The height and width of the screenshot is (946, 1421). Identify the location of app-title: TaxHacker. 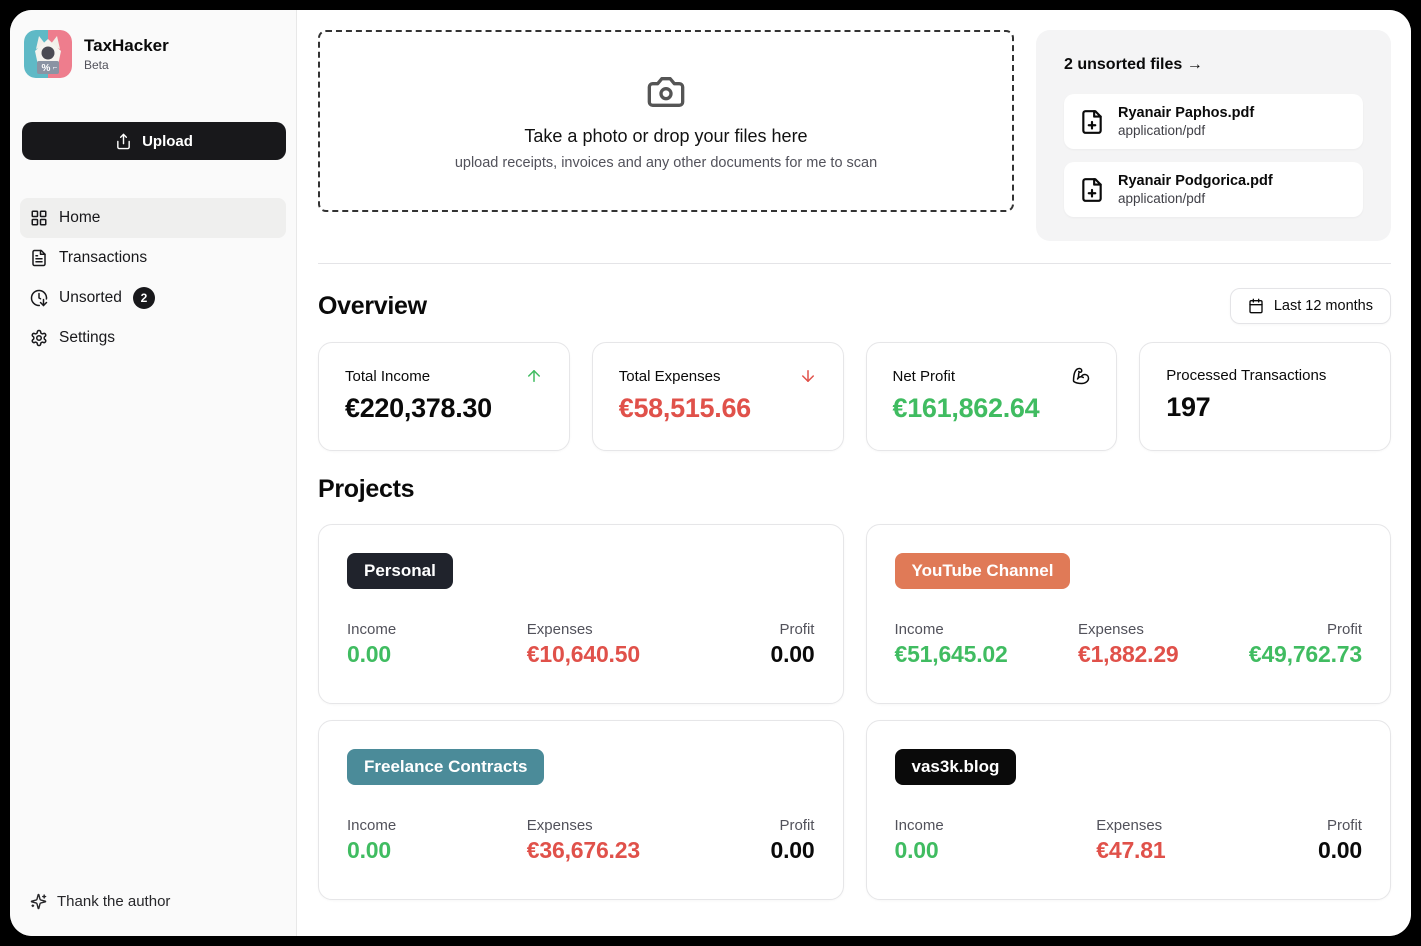
(126, 45).